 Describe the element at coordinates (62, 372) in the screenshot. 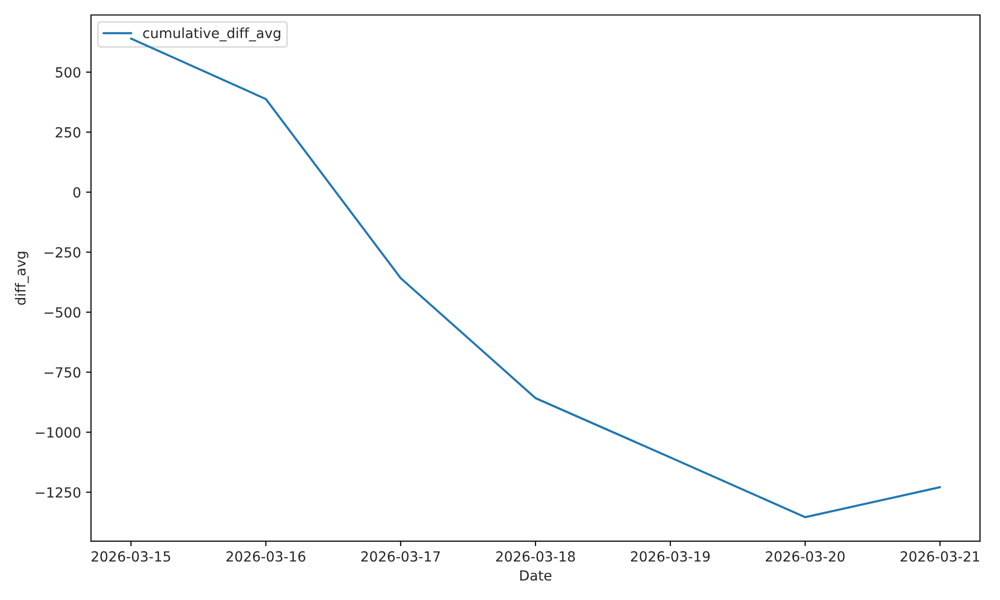

I see `y-tick-label: −750` at that location.